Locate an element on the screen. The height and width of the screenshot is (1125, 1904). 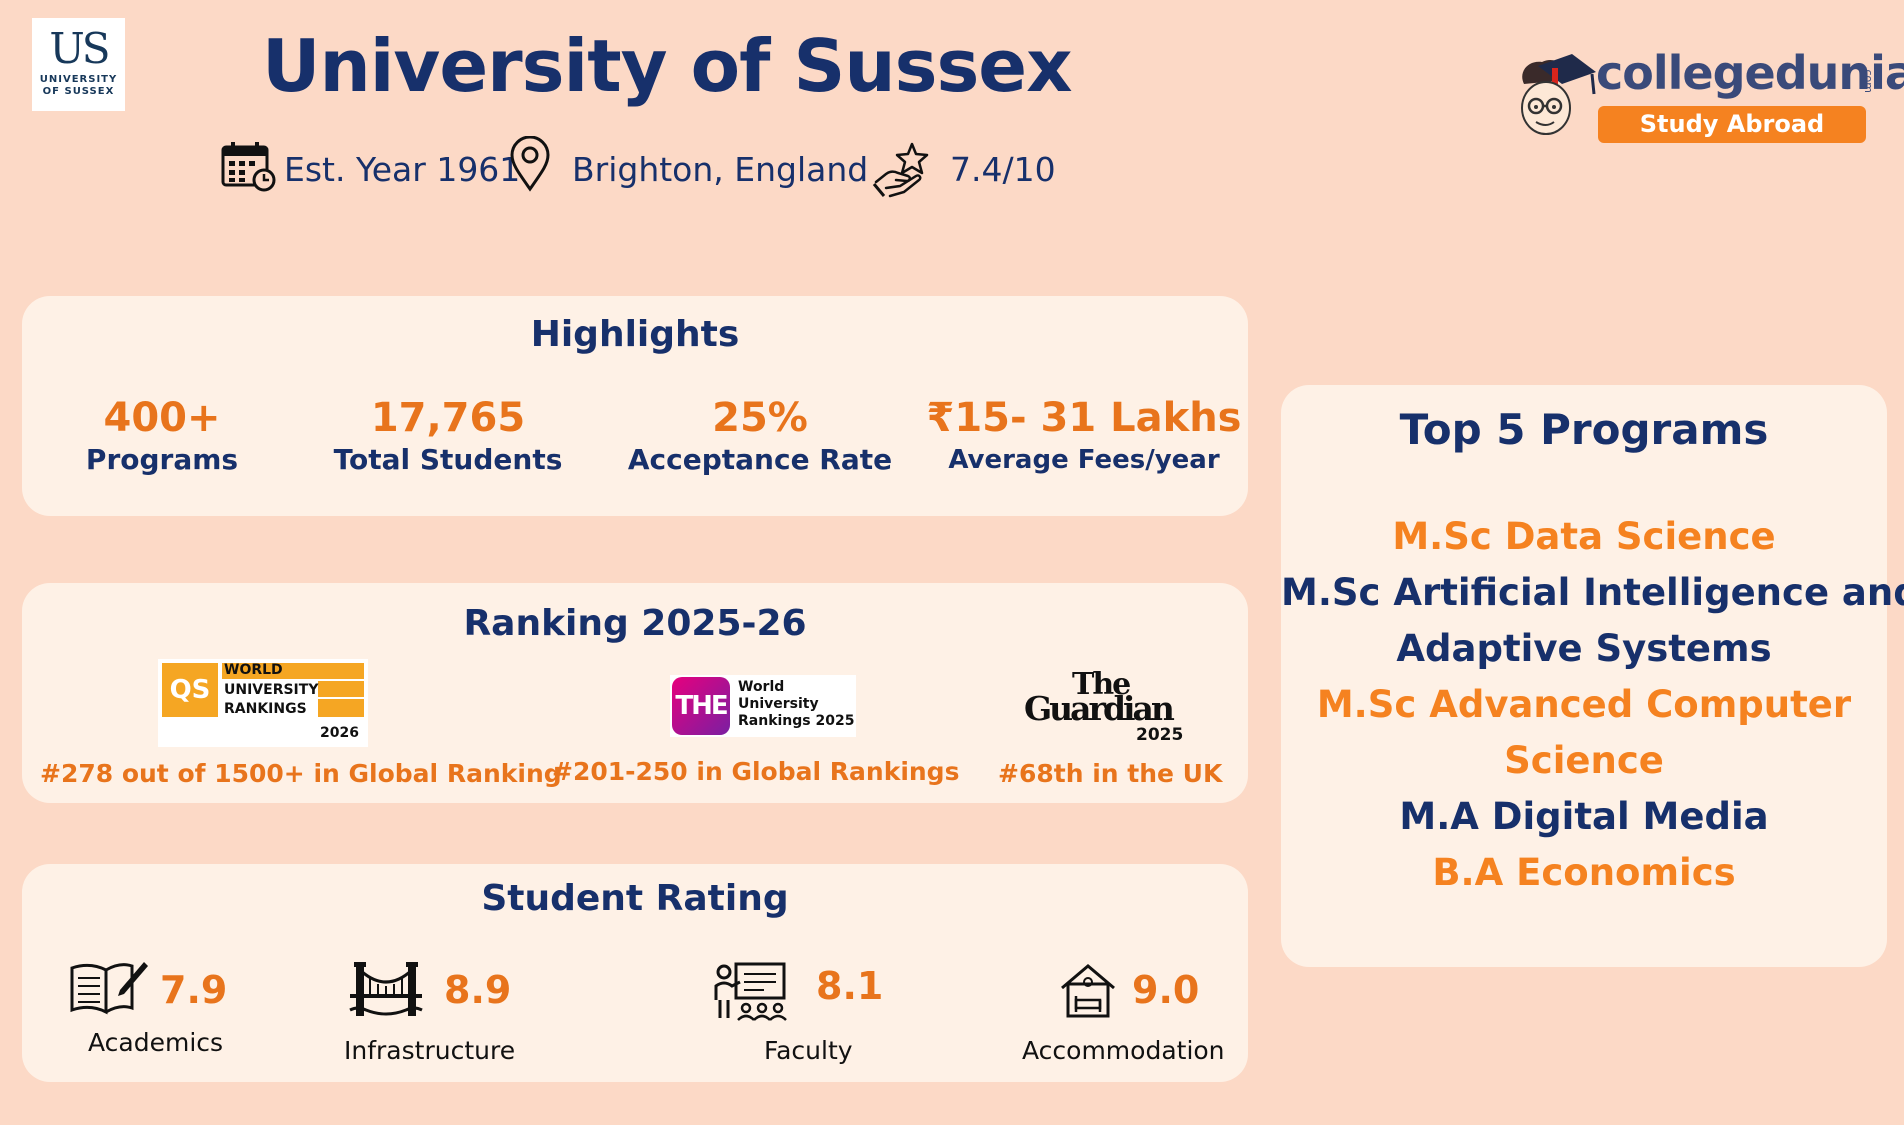
location-text: Brighton, England is located at coordinates (720, 169).